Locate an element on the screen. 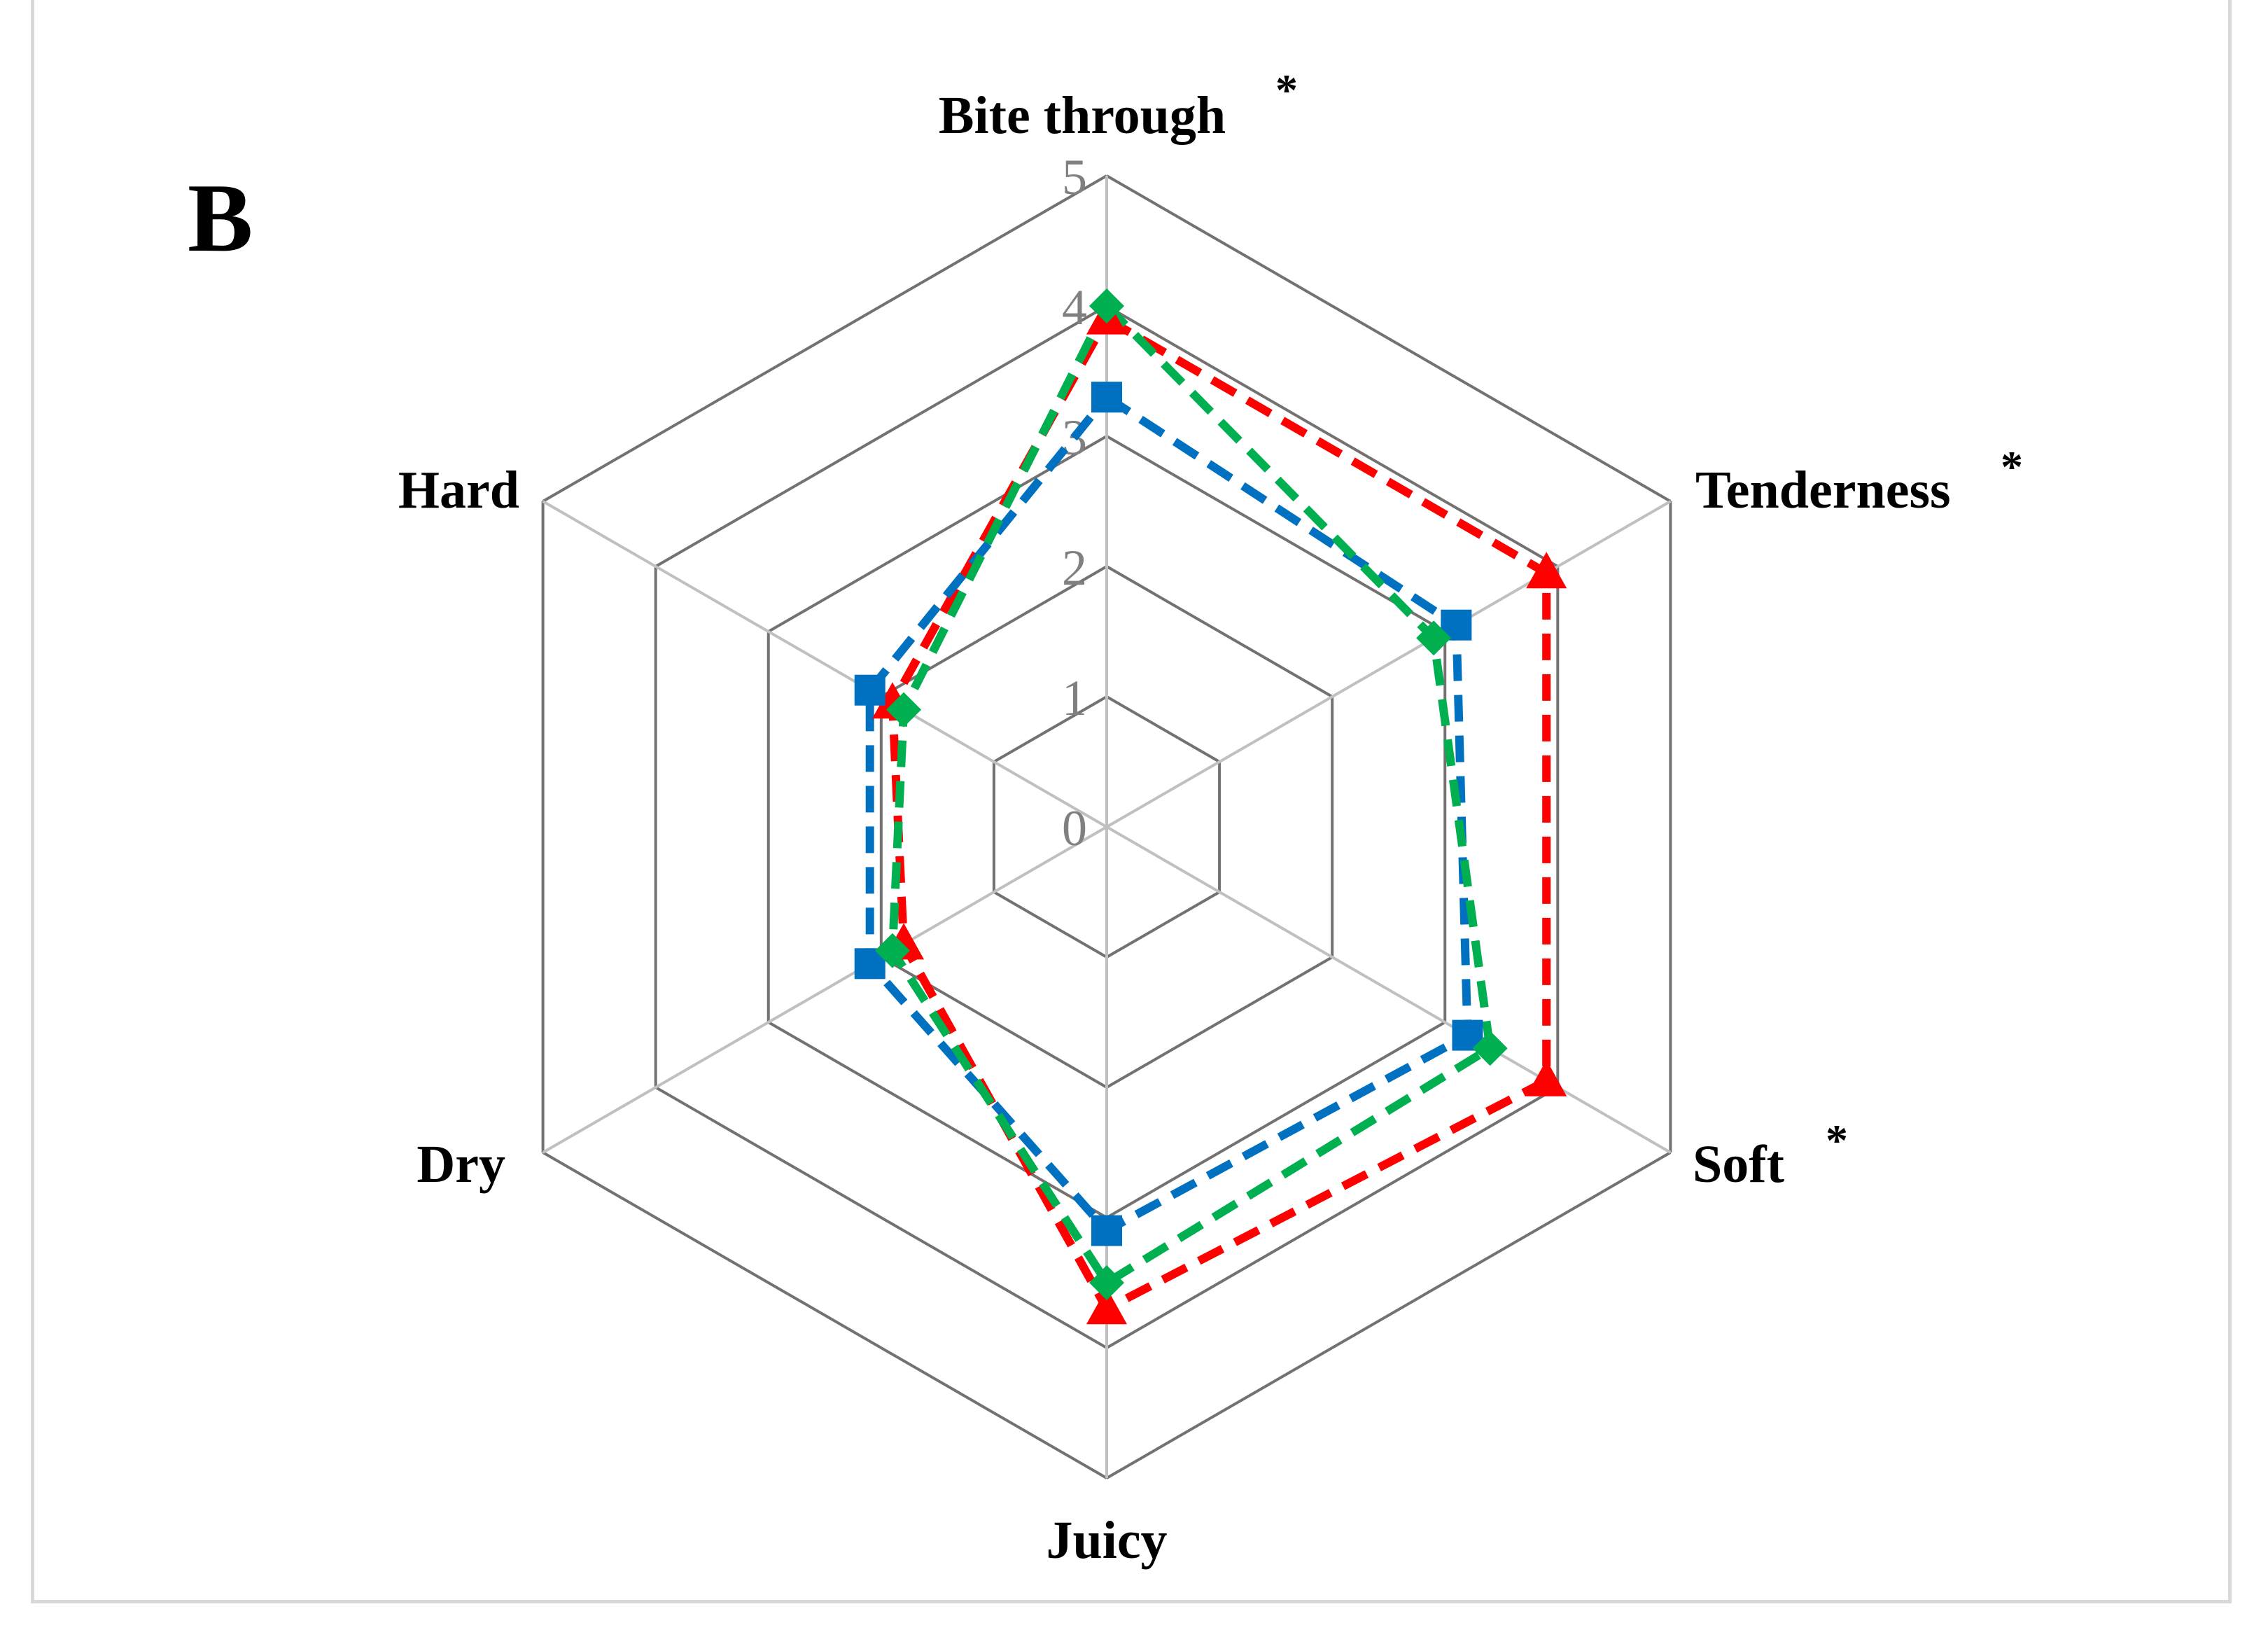 The image size is (2268, 1644). axis-label-0: Bite through is located at coordinates (1082, 115).